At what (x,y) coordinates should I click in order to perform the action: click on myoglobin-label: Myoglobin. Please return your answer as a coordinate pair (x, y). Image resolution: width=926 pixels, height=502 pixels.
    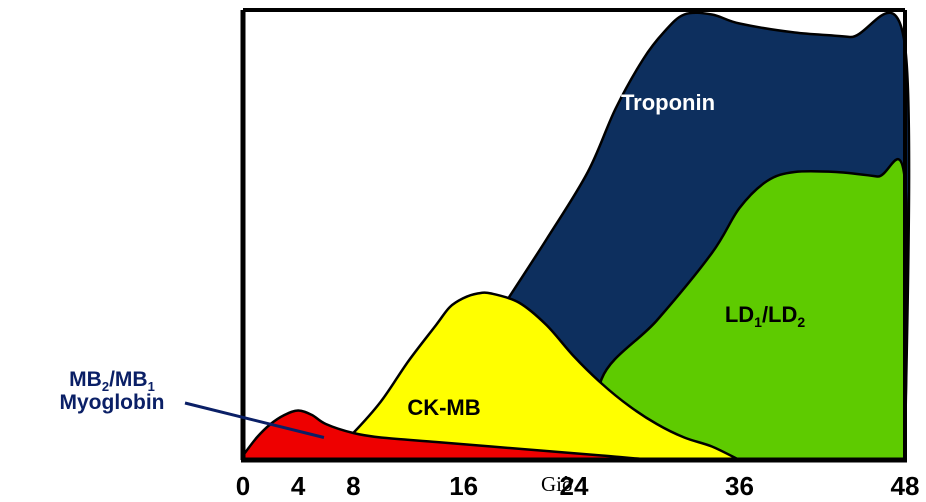
    Looking at the image, I should click on (112, 402).